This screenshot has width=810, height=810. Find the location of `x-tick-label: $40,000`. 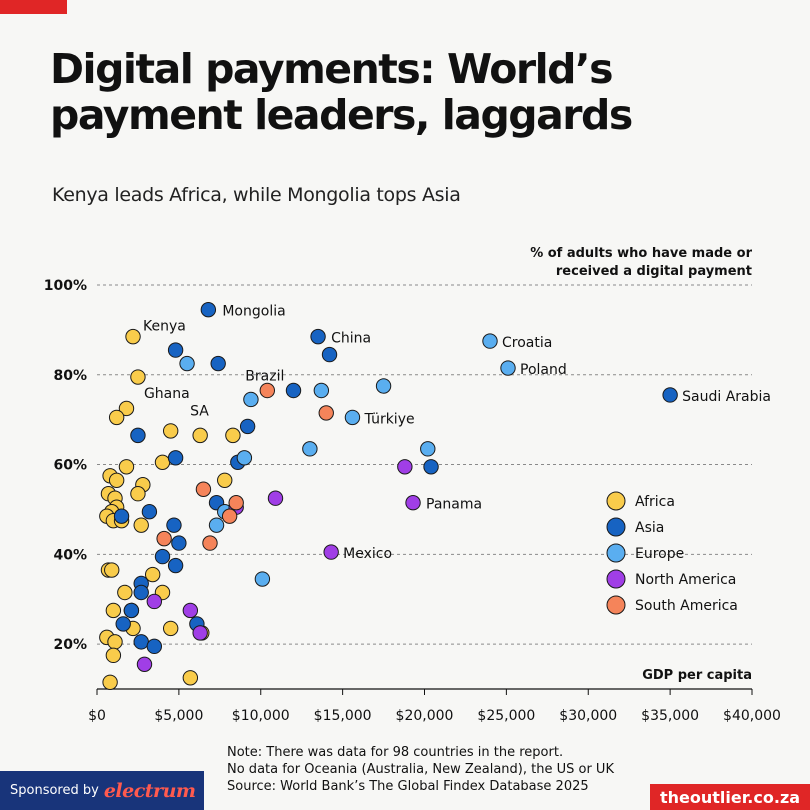

x-tick-label: $40,000 is located at coordinates (752, 716).